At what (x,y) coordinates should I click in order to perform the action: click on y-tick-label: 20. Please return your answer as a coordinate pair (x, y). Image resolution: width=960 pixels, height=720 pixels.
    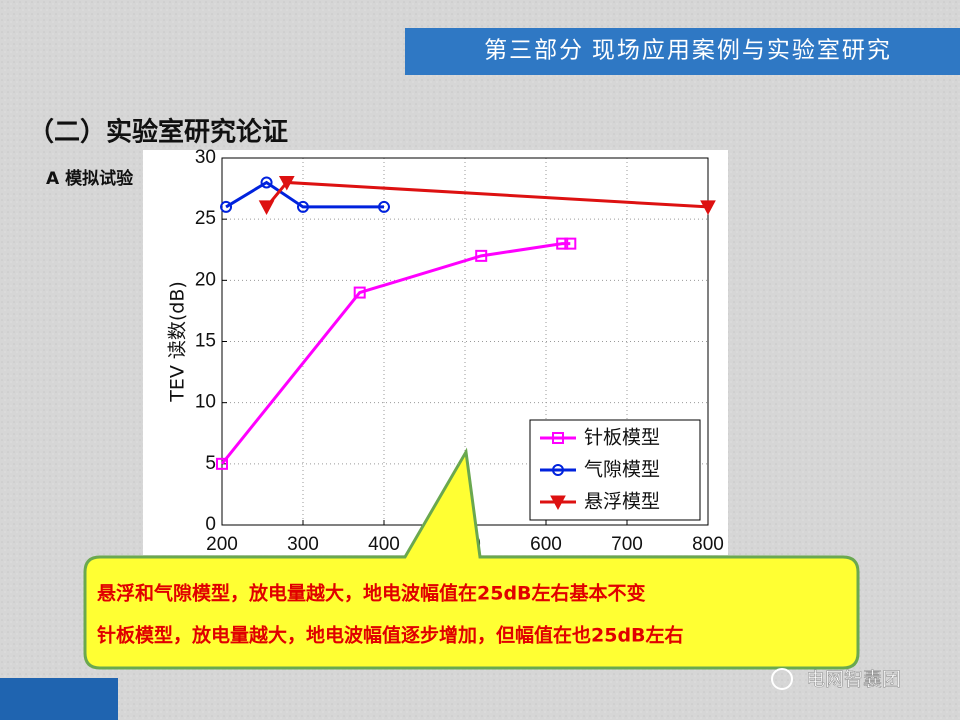
    Looking at the image, I should click on (205, 279).